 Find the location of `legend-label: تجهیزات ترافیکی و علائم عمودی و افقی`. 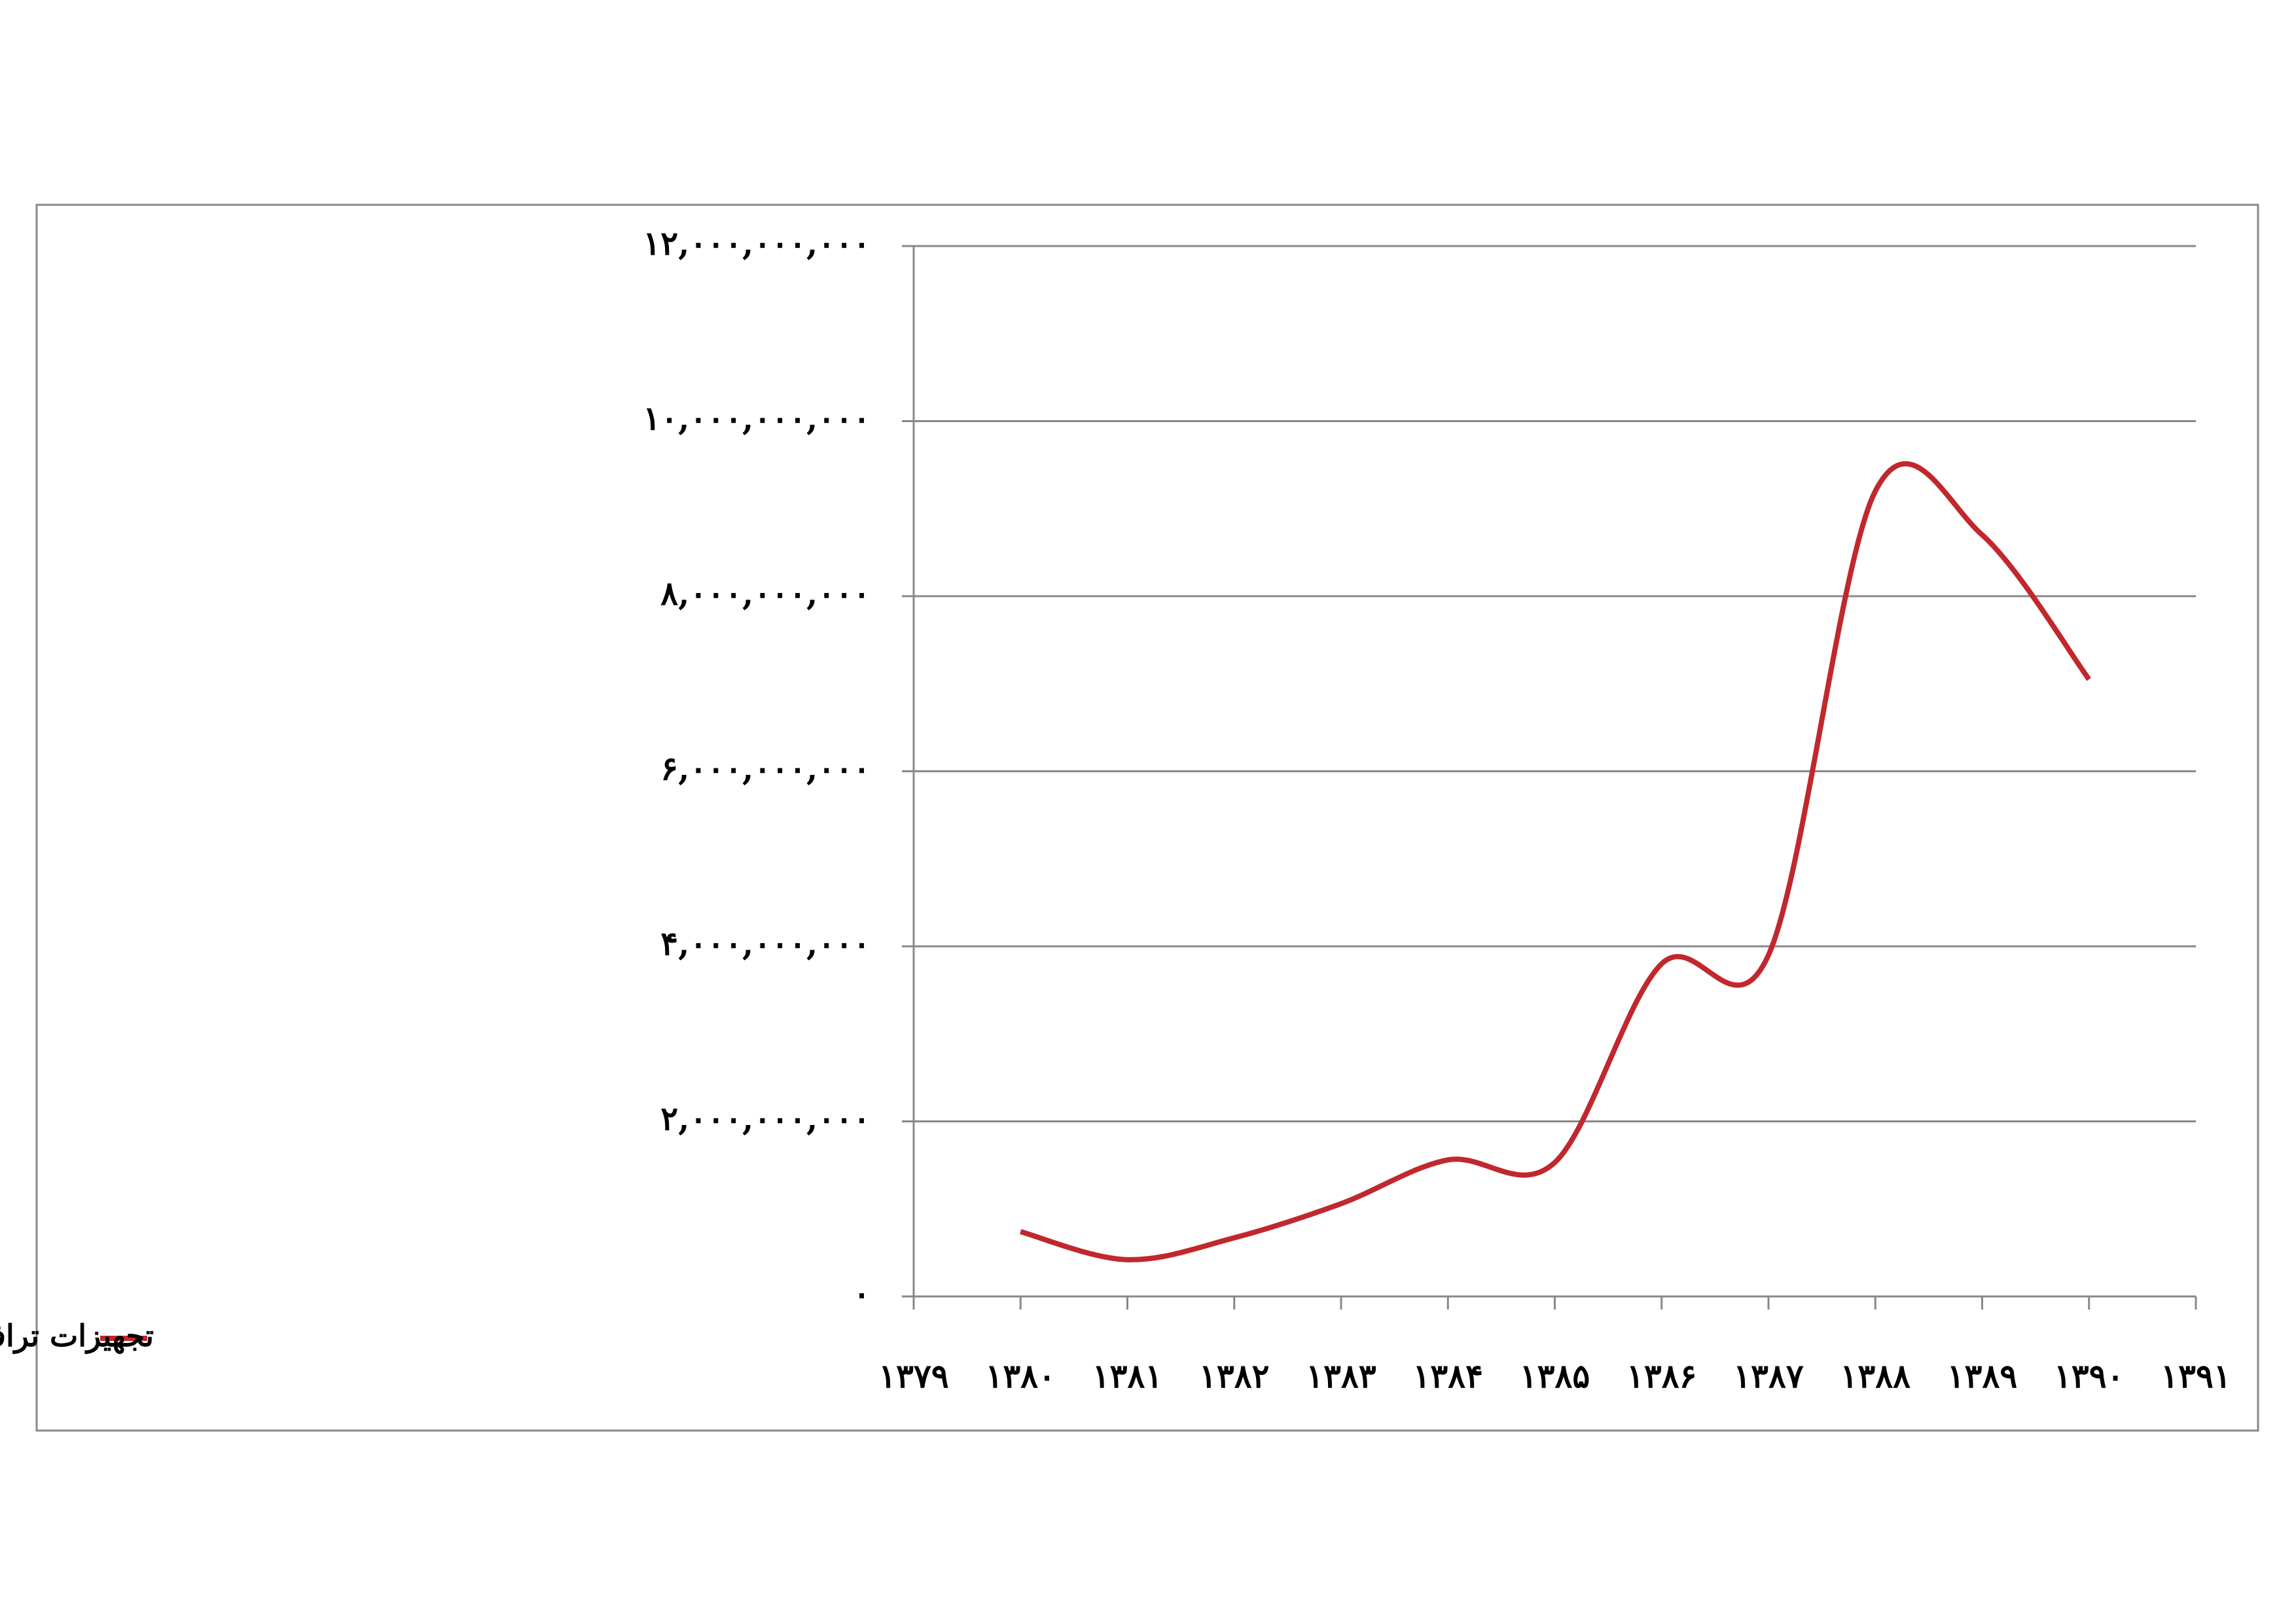

legend-label: تجهیزات ترافیکی و علائم عمودی و افقی is located at coordinates (77, 1336).